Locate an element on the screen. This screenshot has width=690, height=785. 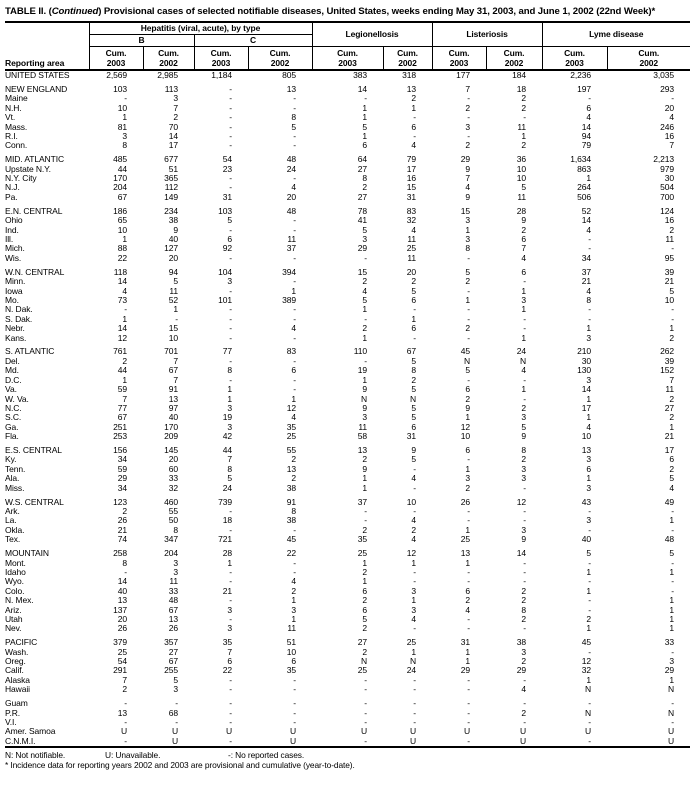
cell-value: 40 is located at coordinates (586, 539).